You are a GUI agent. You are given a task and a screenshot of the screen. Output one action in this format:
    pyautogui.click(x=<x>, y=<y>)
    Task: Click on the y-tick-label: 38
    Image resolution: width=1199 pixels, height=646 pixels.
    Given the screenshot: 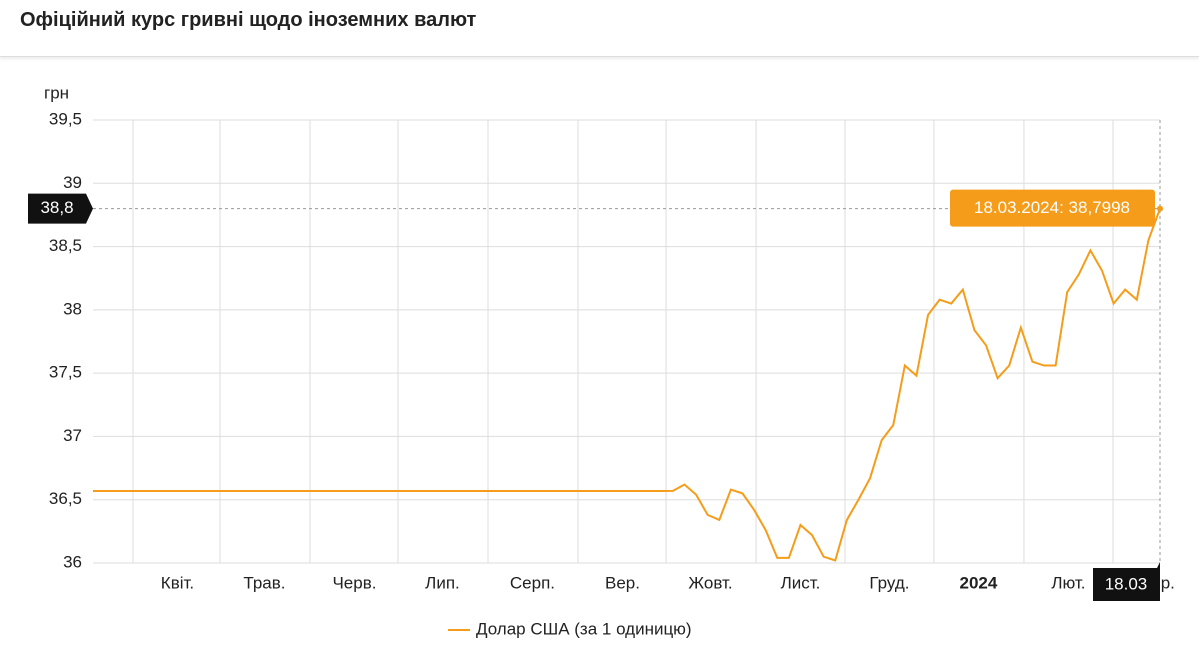 What is the action you would take?
    pyautogui.click(x=72, y=308)
    